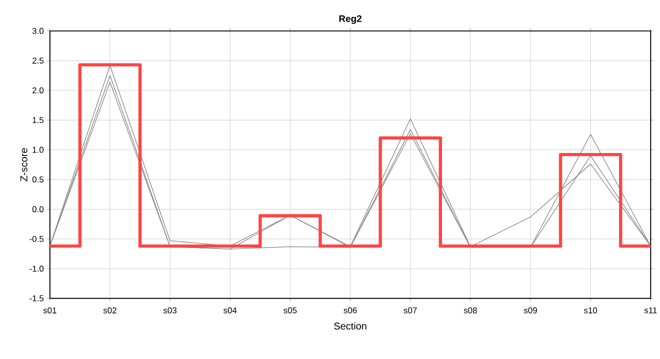  What do you see at coordinates (350, 310) in the screenshot?
I see `x-tick-label: s06` at bounding box center [350, 310].